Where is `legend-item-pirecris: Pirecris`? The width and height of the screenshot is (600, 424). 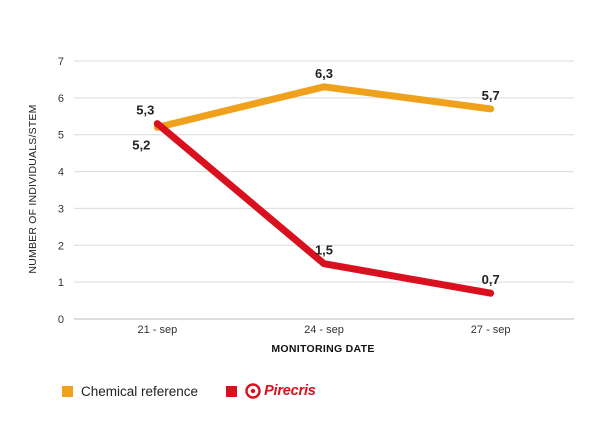 legend-item-pirecris: Pirecris is located at coordinates (271, 391).